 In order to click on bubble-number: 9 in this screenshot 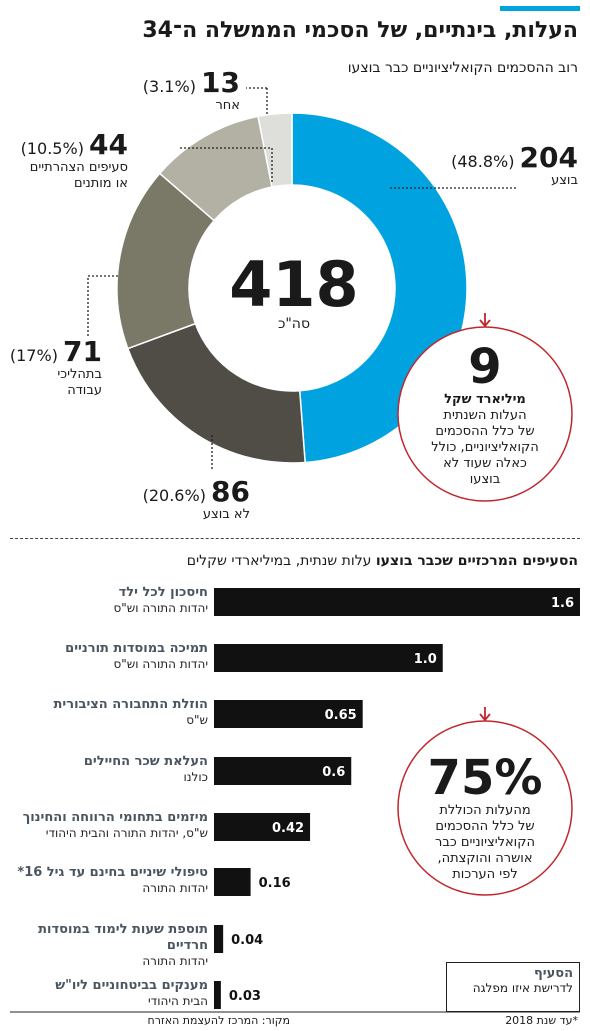, I will do `click(485, 367)`.